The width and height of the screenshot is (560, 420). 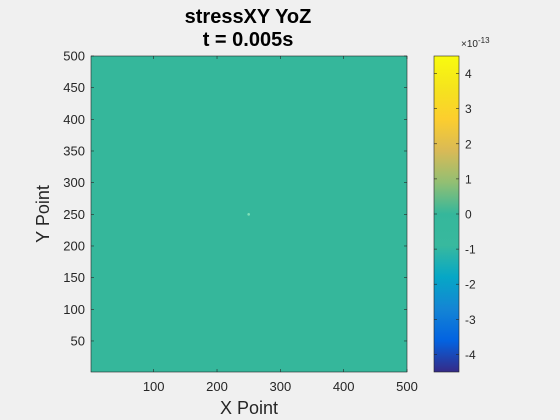 What do you see at coordinates (74, 277) in the screenshot?
I see `y-tick-label: 150` at bounding box center [74, 277].